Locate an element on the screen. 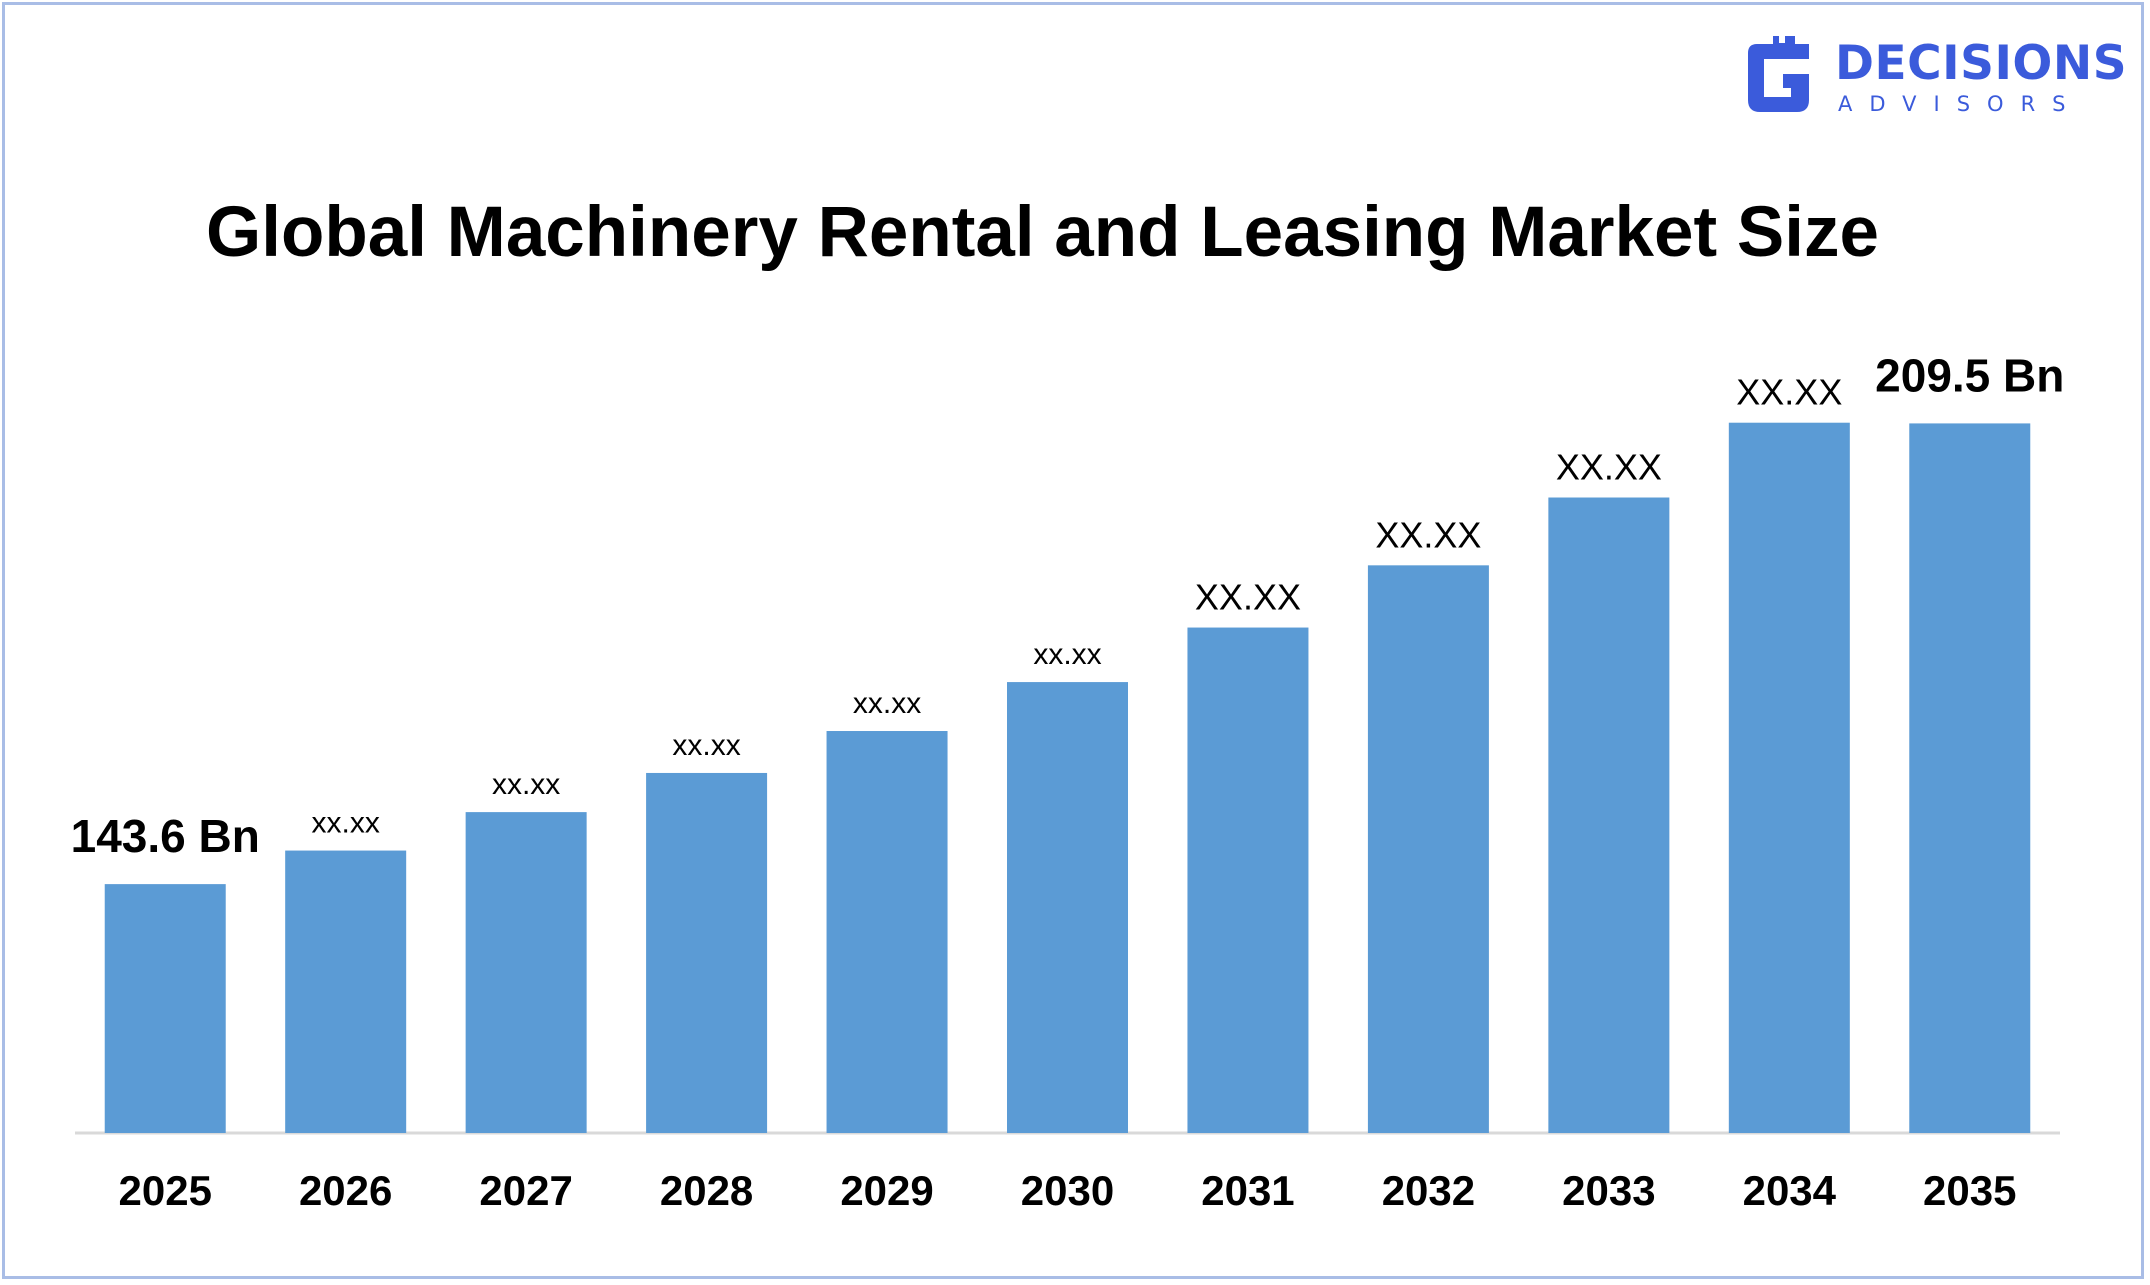  x-tick-label-2026: 2026 is located at coordinates (345, 1190).